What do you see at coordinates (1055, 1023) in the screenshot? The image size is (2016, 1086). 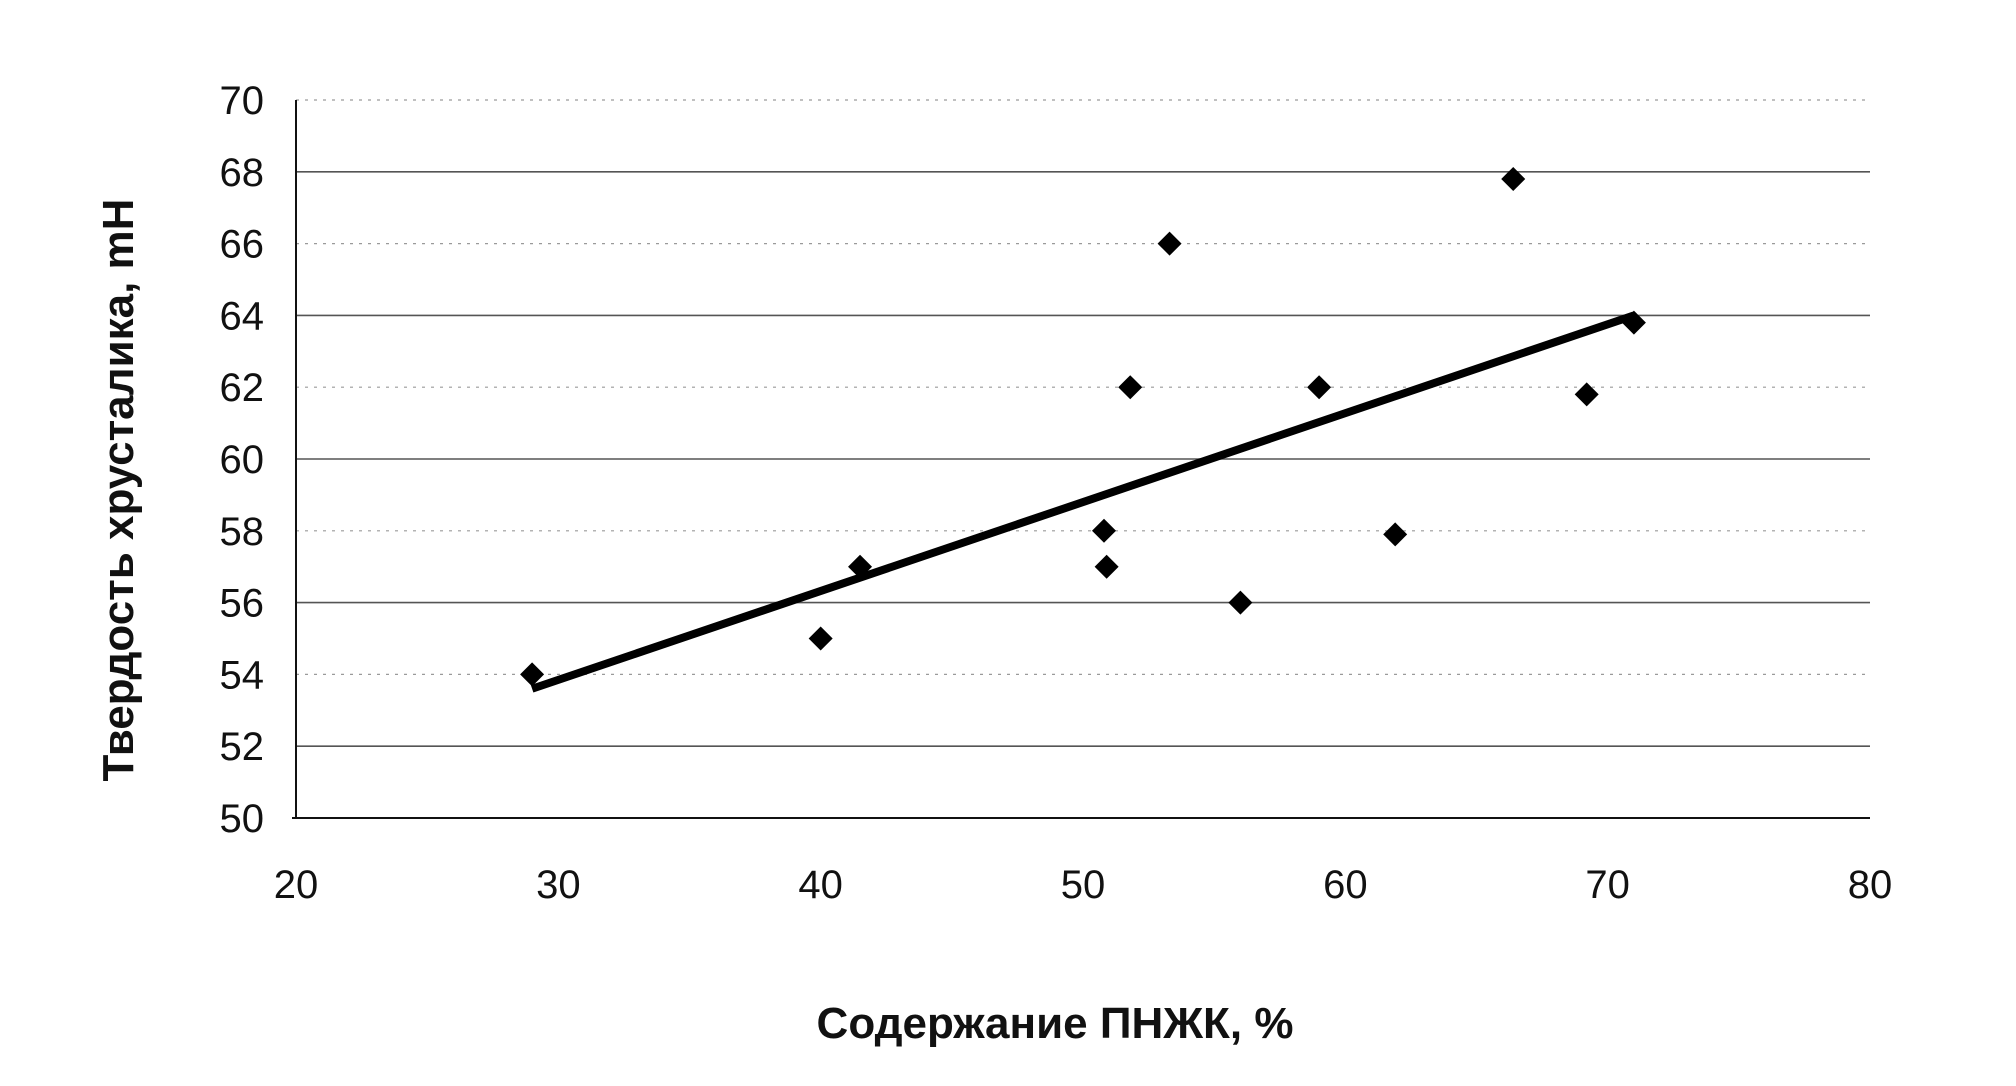 I see `x-axis-title: Содержание ПНЖК, %` at bounding box center [1055, 1023].